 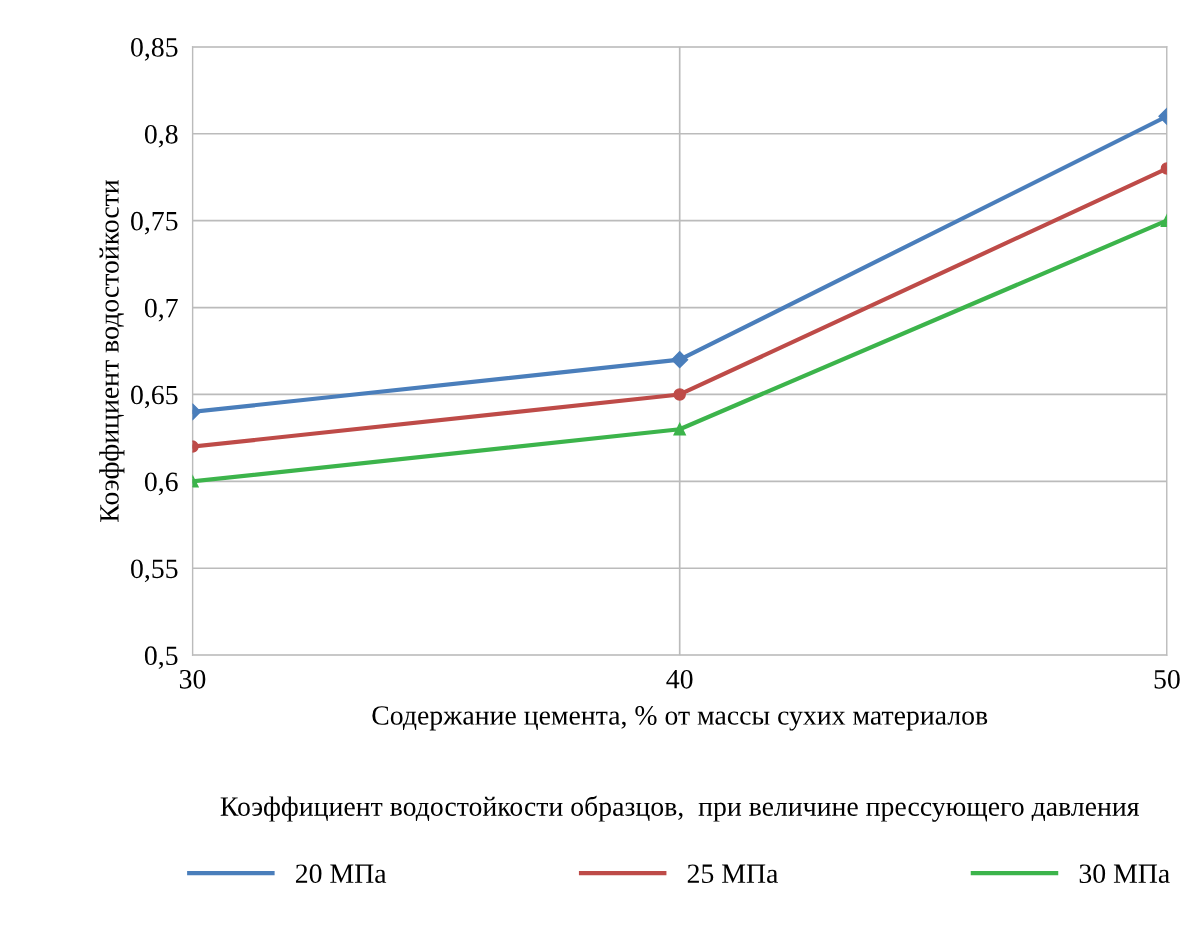 What do you see at coordinates (192, 679) in the screenshot?
I see `x-tick-label: 30` at bounding box center [192, 679].